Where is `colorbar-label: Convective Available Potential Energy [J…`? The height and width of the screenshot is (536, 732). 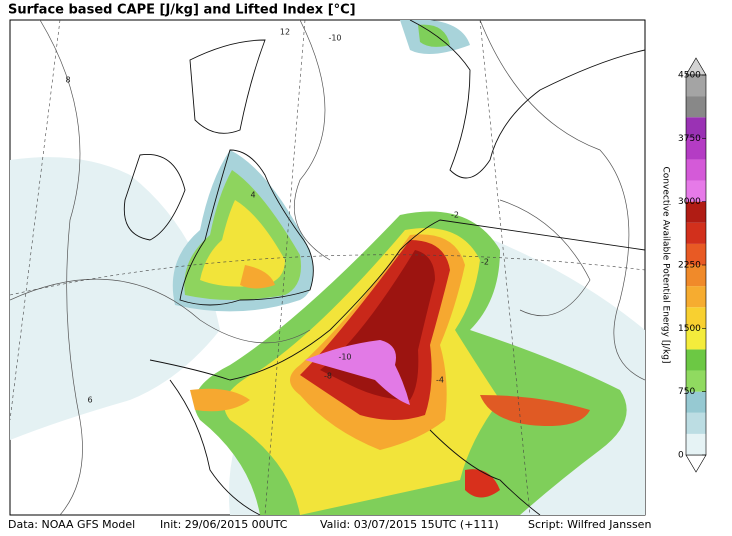
colorbar-label: Convective Available Potential Energy [J… is located at coordinates (666, 265).